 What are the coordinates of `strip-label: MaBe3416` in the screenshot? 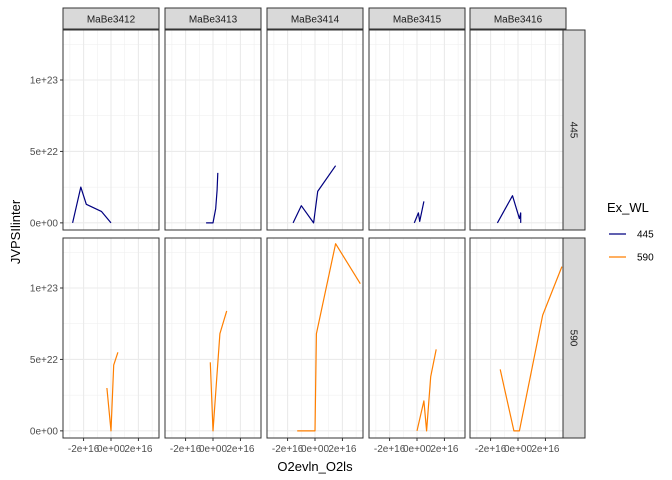 It's located at (518, 20).